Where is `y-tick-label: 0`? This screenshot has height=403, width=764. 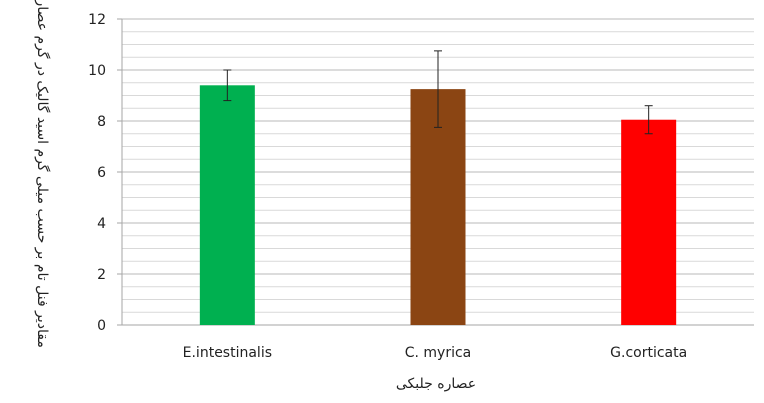
y-tick-label: 0 is located at coordinates (101, 326).